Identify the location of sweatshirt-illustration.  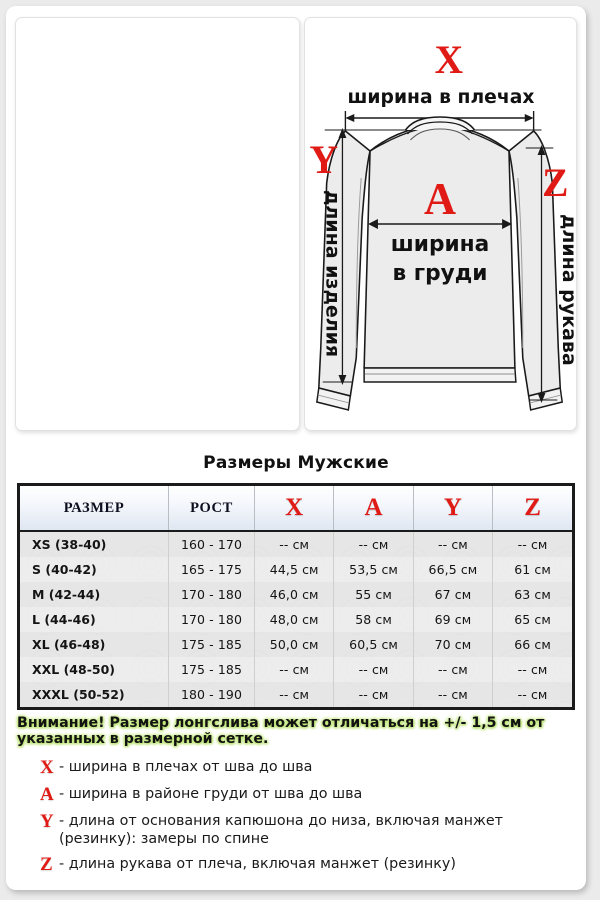
(439, 263).